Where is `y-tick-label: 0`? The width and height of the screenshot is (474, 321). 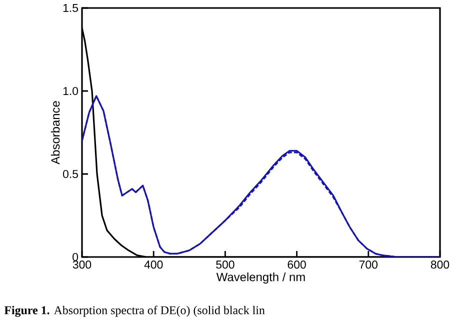
y-tick-label: 0 is located at coordinates (75, 257).